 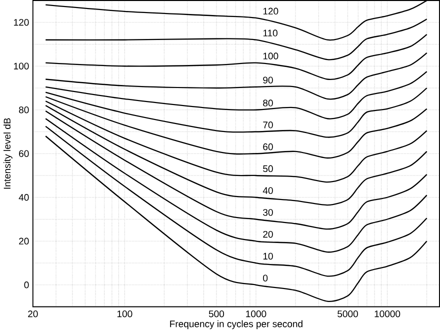 I want to click on y-tick-label: 100, so click(x=21, y=66).